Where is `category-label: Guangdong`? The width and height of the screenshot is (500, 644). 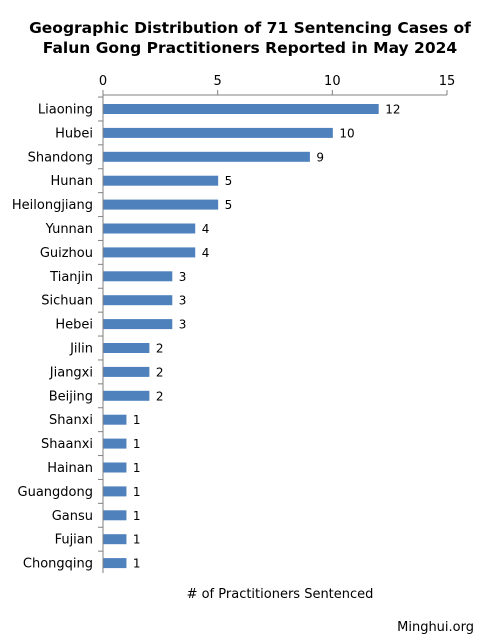
category-label: Guangdong is located at coordinates (55, 492).